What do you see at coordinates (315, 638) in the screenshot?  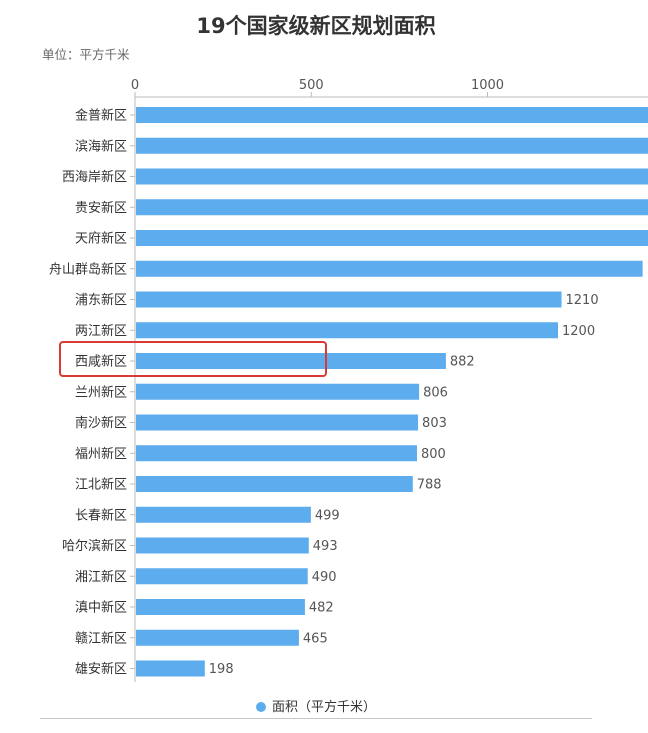 I see `data-label: 465` at bounding box center [315, 638].